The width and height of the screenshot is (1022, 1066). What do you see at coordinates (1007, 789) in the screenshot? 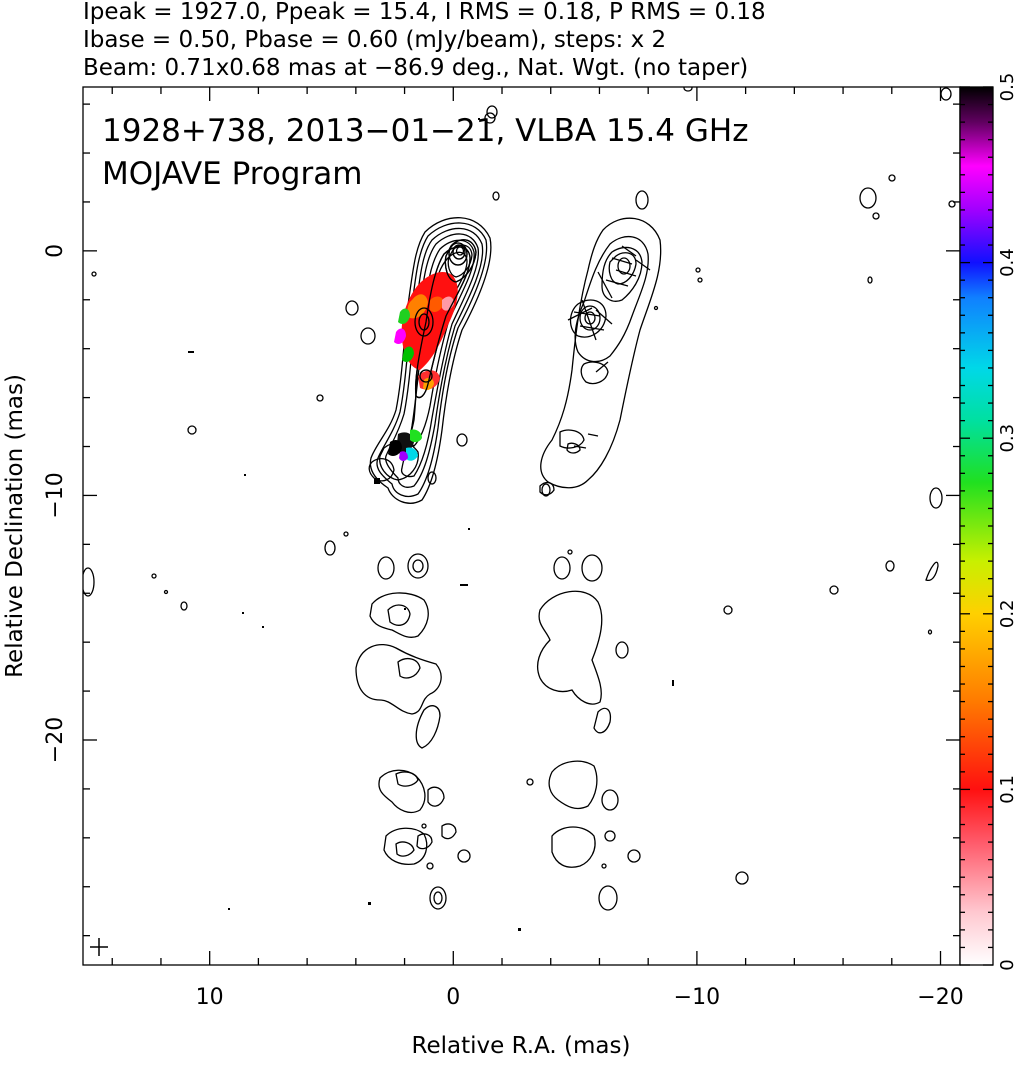
I see `colorbar-tick-label: 0.1` at bounding box center [1007, 789].